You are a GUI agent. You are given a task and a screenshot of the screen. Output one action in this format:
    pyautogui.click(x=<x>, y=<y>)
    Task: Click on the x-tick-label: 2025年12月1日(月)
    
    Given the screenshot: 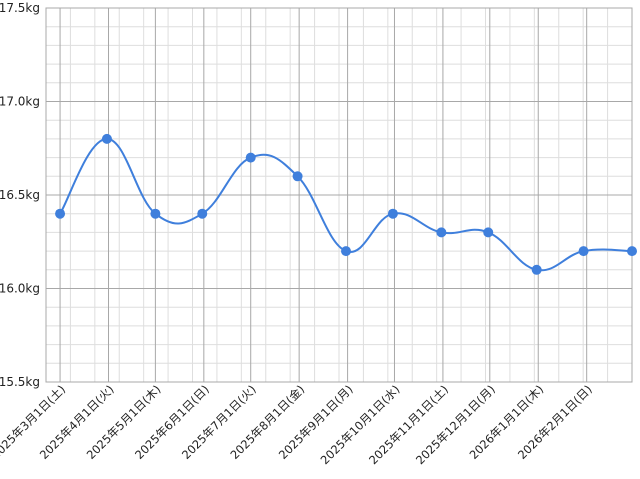 What is the action you would take?
    pyautogui.click(x=455, y=424)
    